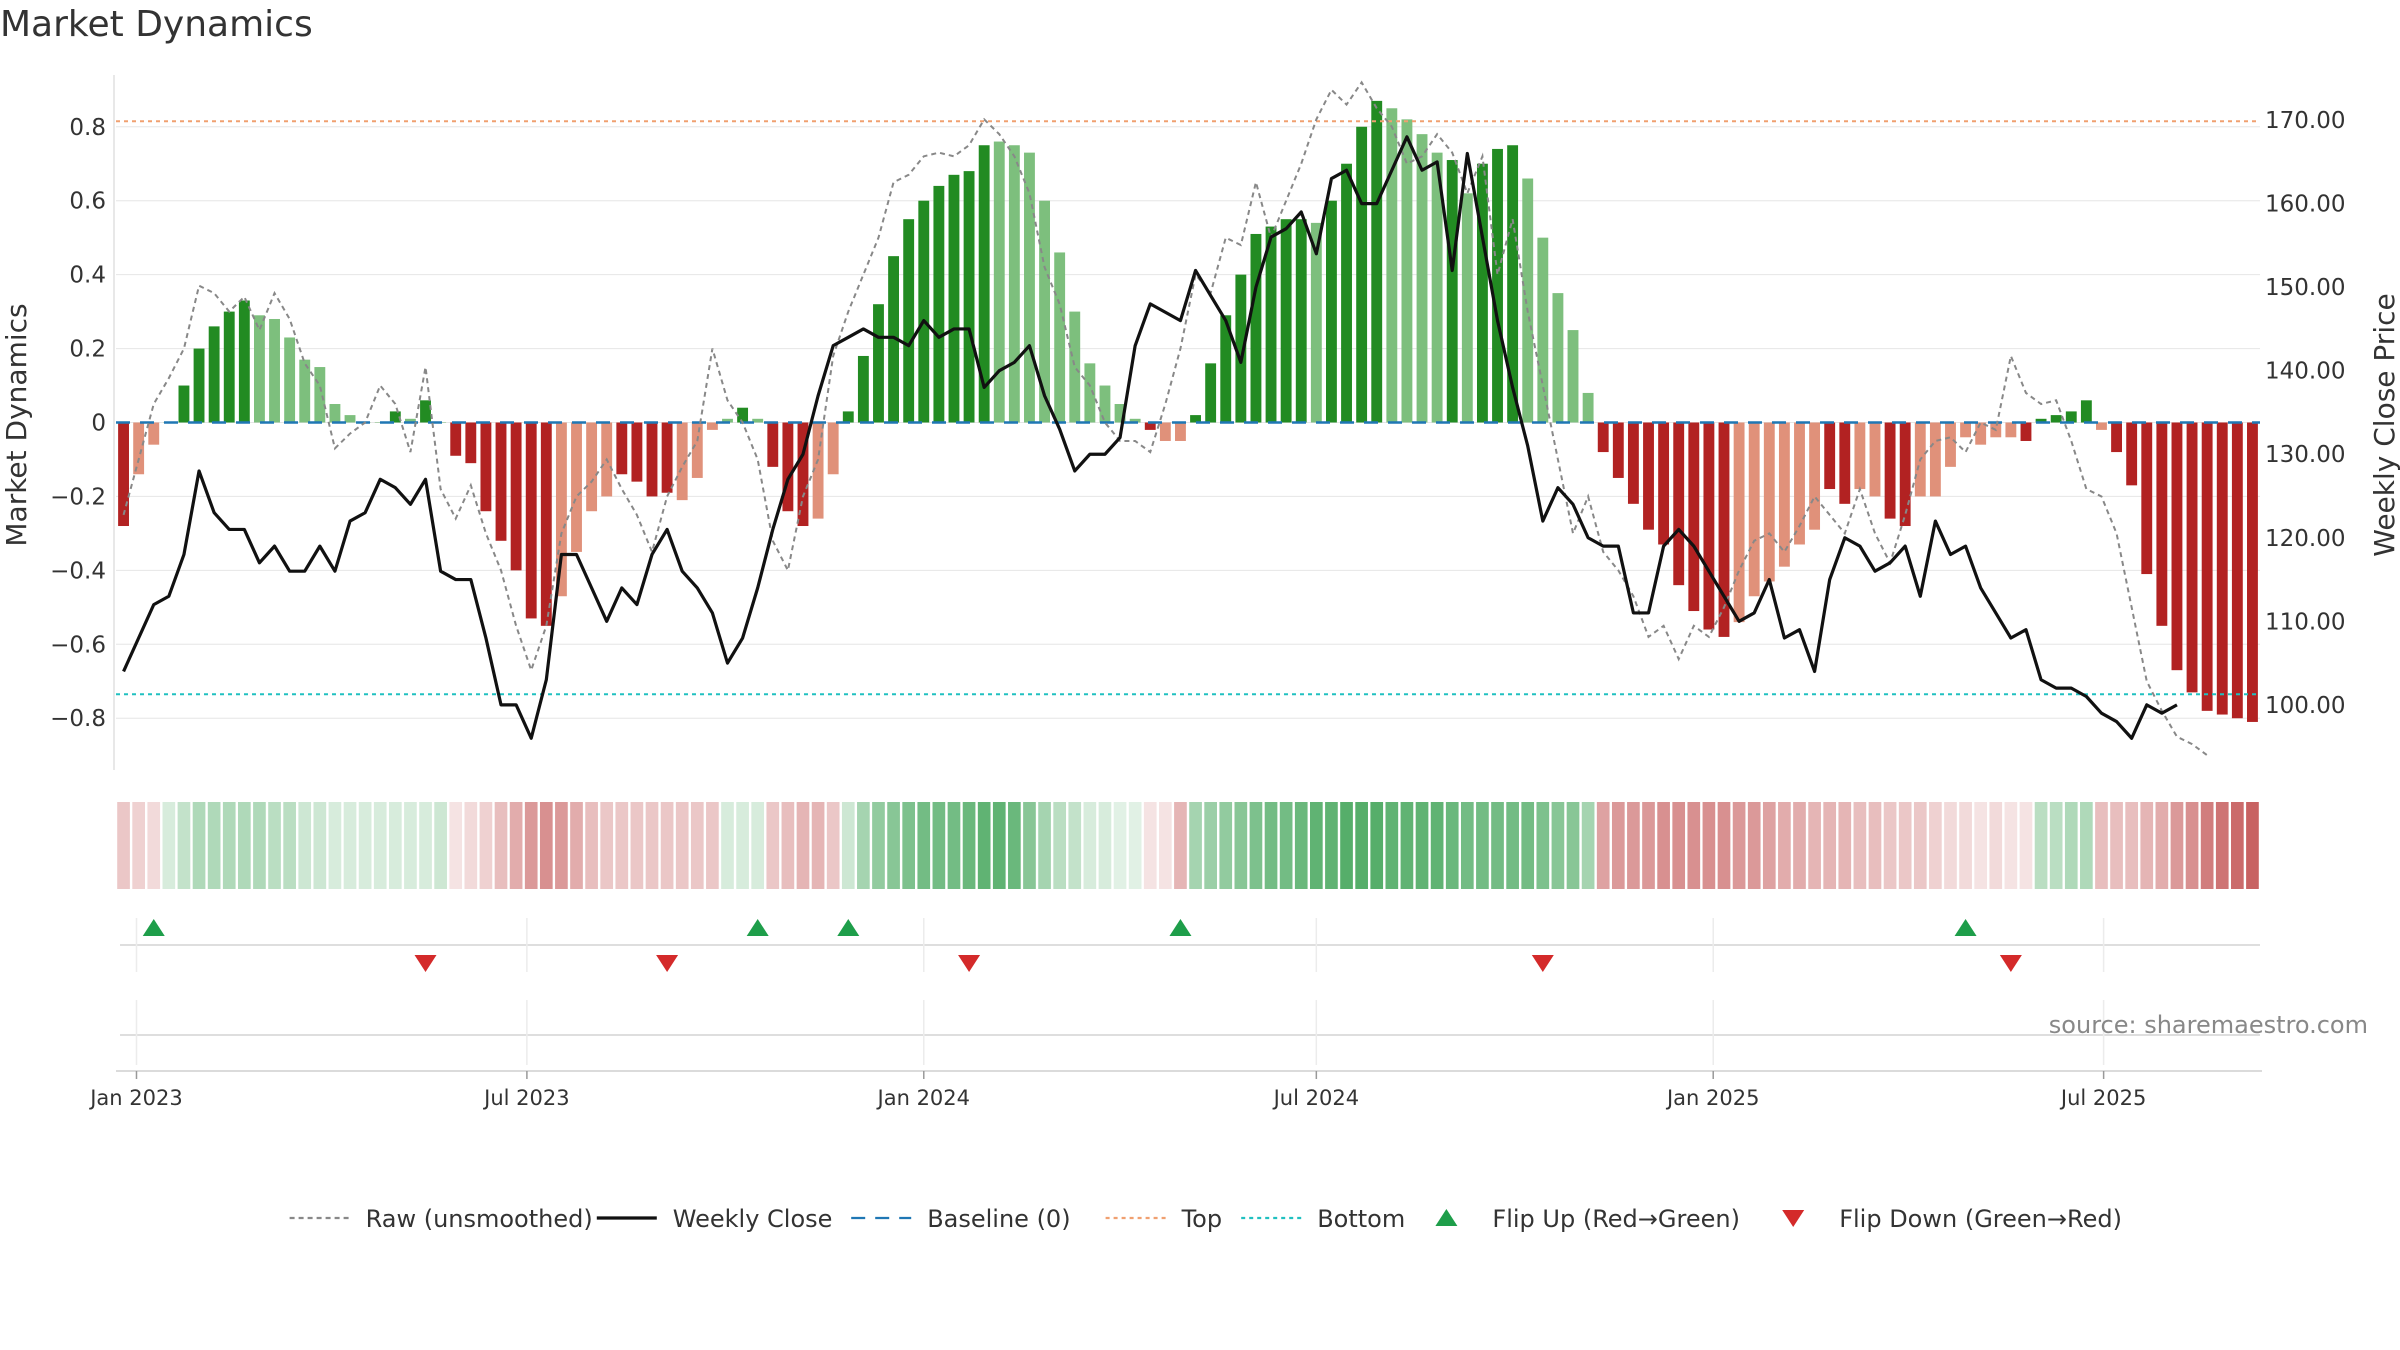 This screenshot has width=2400, height=1350. Describe the element at coordinates (1616, 1219) in the screenshot. I see `legend-label: Flip Up (Red→Green)` at that location.